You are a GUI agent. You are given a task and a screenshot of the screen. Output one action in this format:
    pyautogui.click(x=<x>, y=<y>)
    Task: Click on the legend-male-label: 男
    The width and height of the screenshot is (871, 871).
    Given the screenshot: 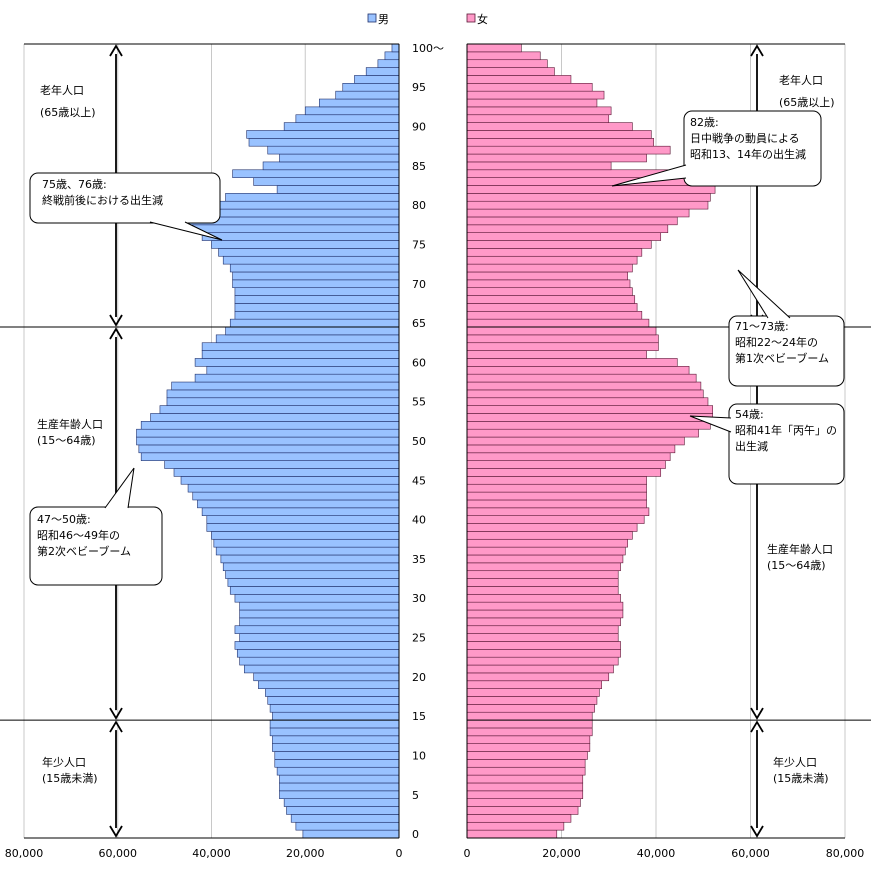 What is the action you would take?
    pyautogui.click(x=383, y=19)
    